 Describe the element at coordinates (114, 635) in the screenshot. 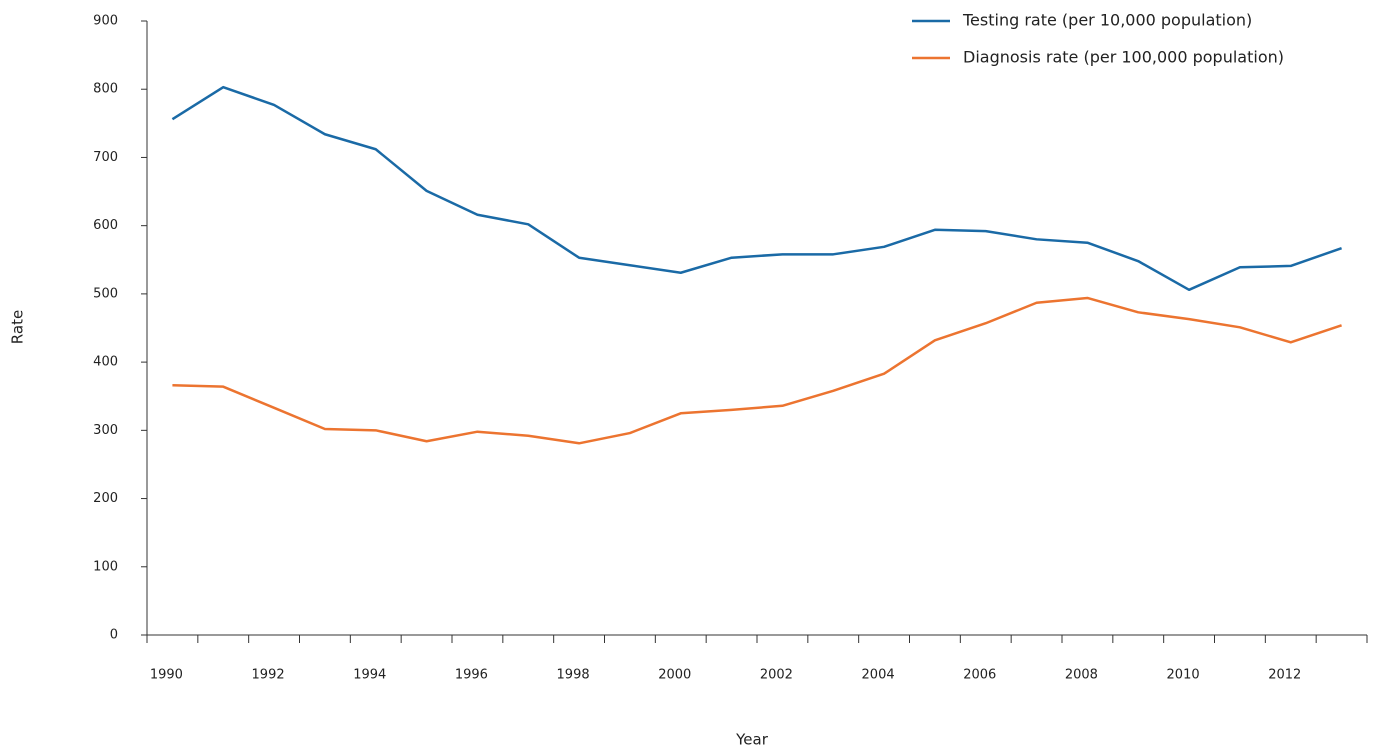

I see `y-tick-label: 0` at that location.